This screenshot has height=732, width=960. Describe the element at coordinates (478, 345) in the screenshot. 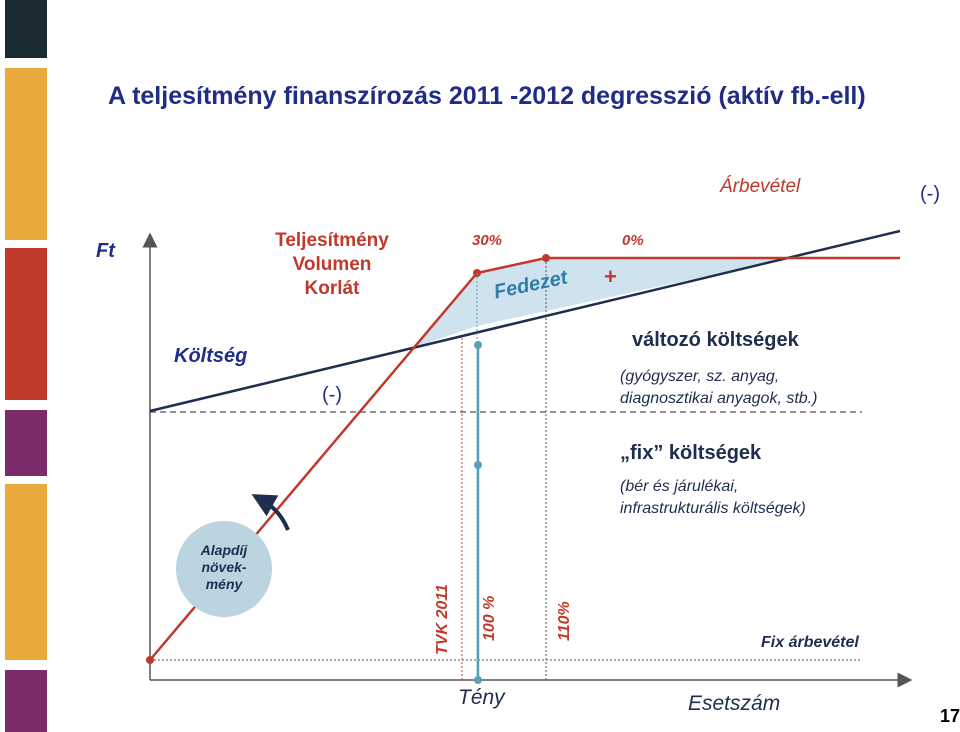

I see `teny-point-top` at that location.